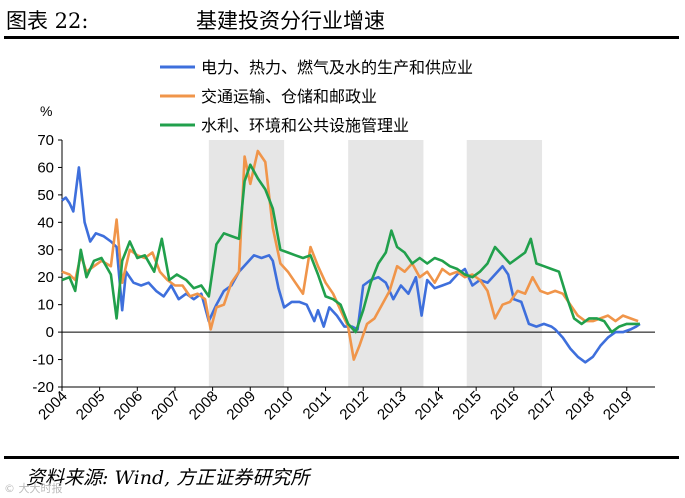 Image resolution: width=685 pixels, height=498 pixels. Describe the element at coordinates (305, 125) in the screenshot. I see `legend-label-3: 水利、环境和公共设施管理业` at that location.